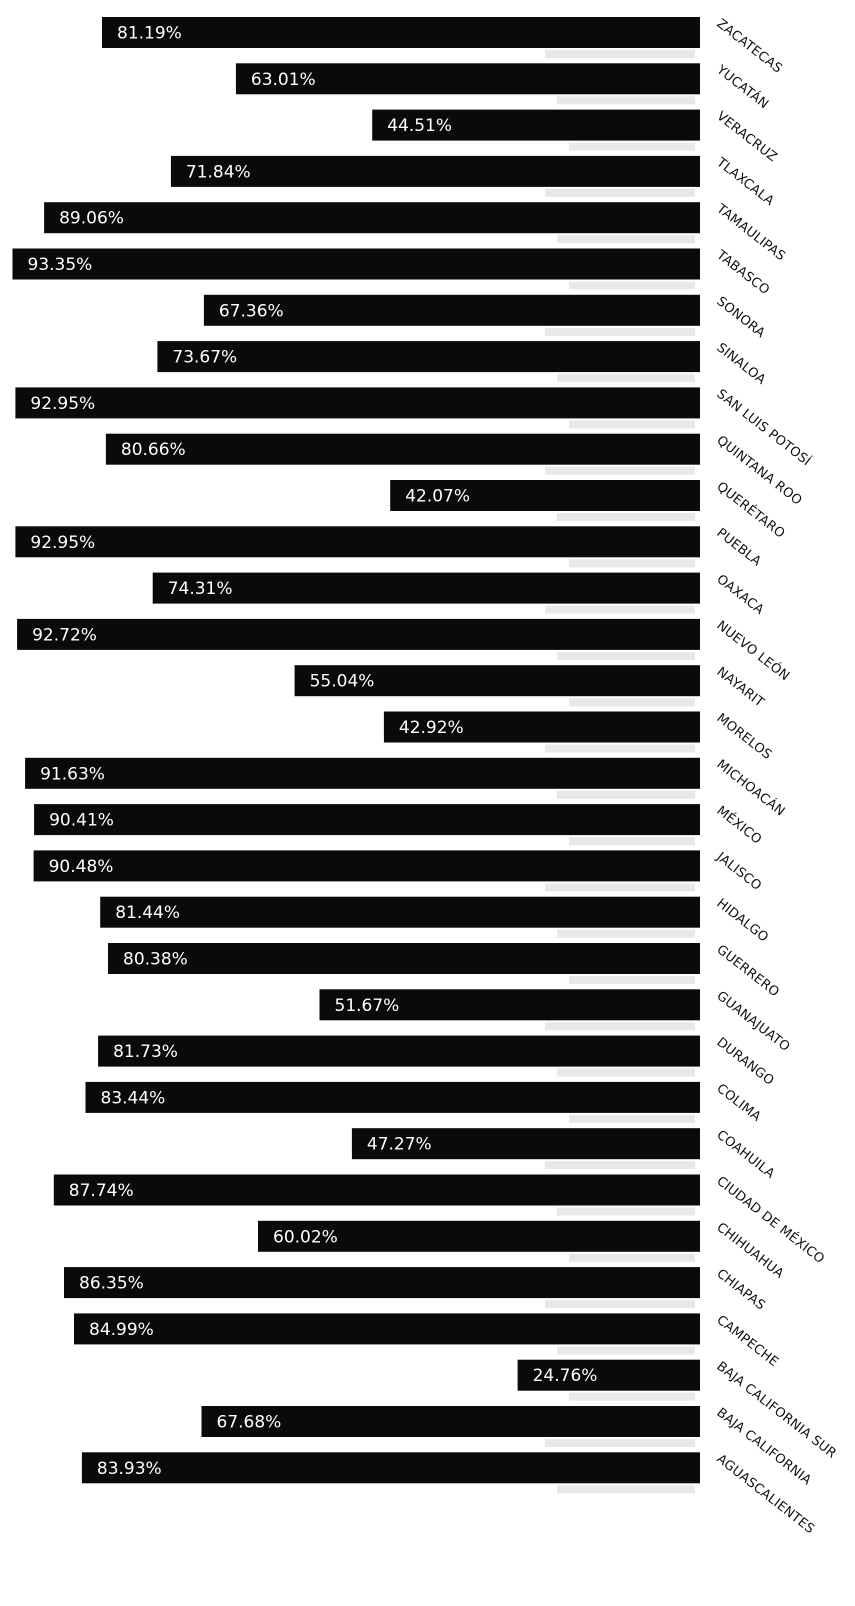 The image size is (855, 1606). I want to click on bar-baja-california-sur, so click(608, 1375).